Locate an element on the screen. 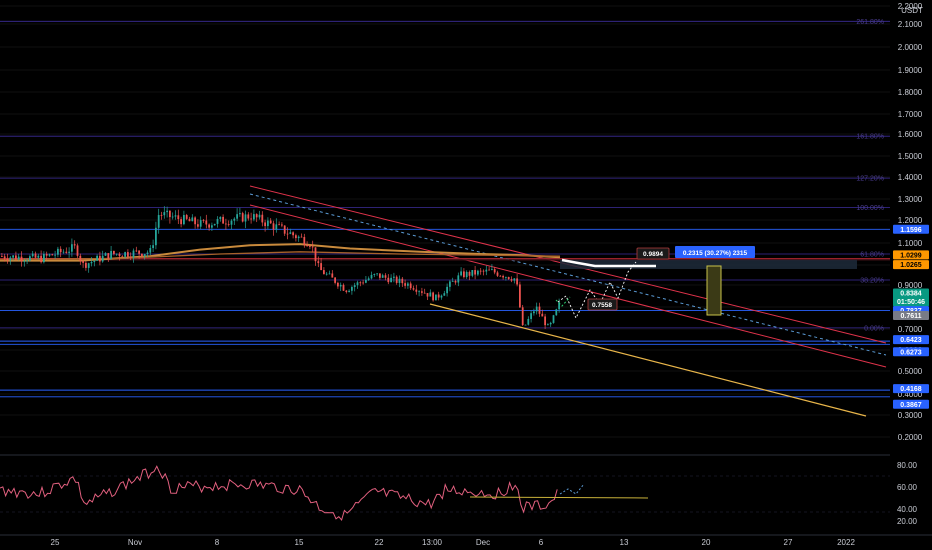  price-tick-label: 1.8000 is located at coordinates (910, 92).